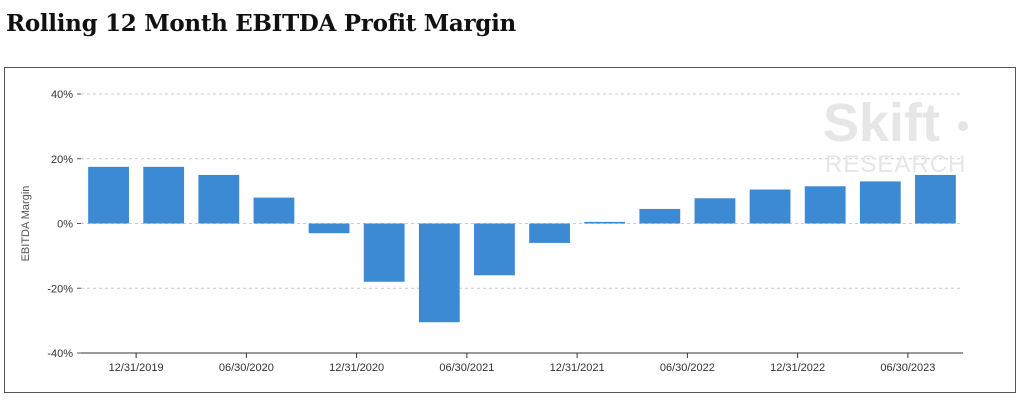 Image resolution: width=1024 pixels, height=406 pixels. What do you see at coordinates (895, 164) in the screenshot?
I see `watermark-sub: RESEARCH` at bounding box center [895, 164].